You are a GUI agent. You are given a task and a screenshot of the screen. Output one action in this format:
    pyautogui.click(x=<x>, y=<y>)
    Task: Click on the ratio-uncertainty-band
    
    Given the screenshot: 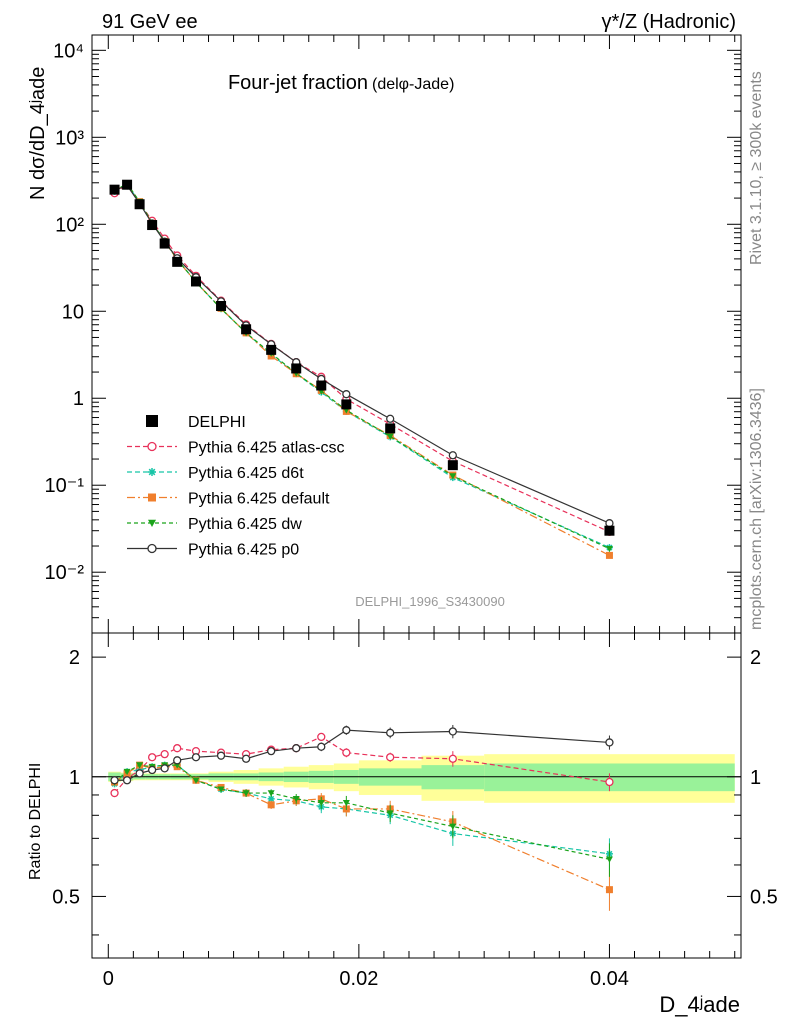 What is the action you would take?
    pyautogui.click(x=416, y=778)
    